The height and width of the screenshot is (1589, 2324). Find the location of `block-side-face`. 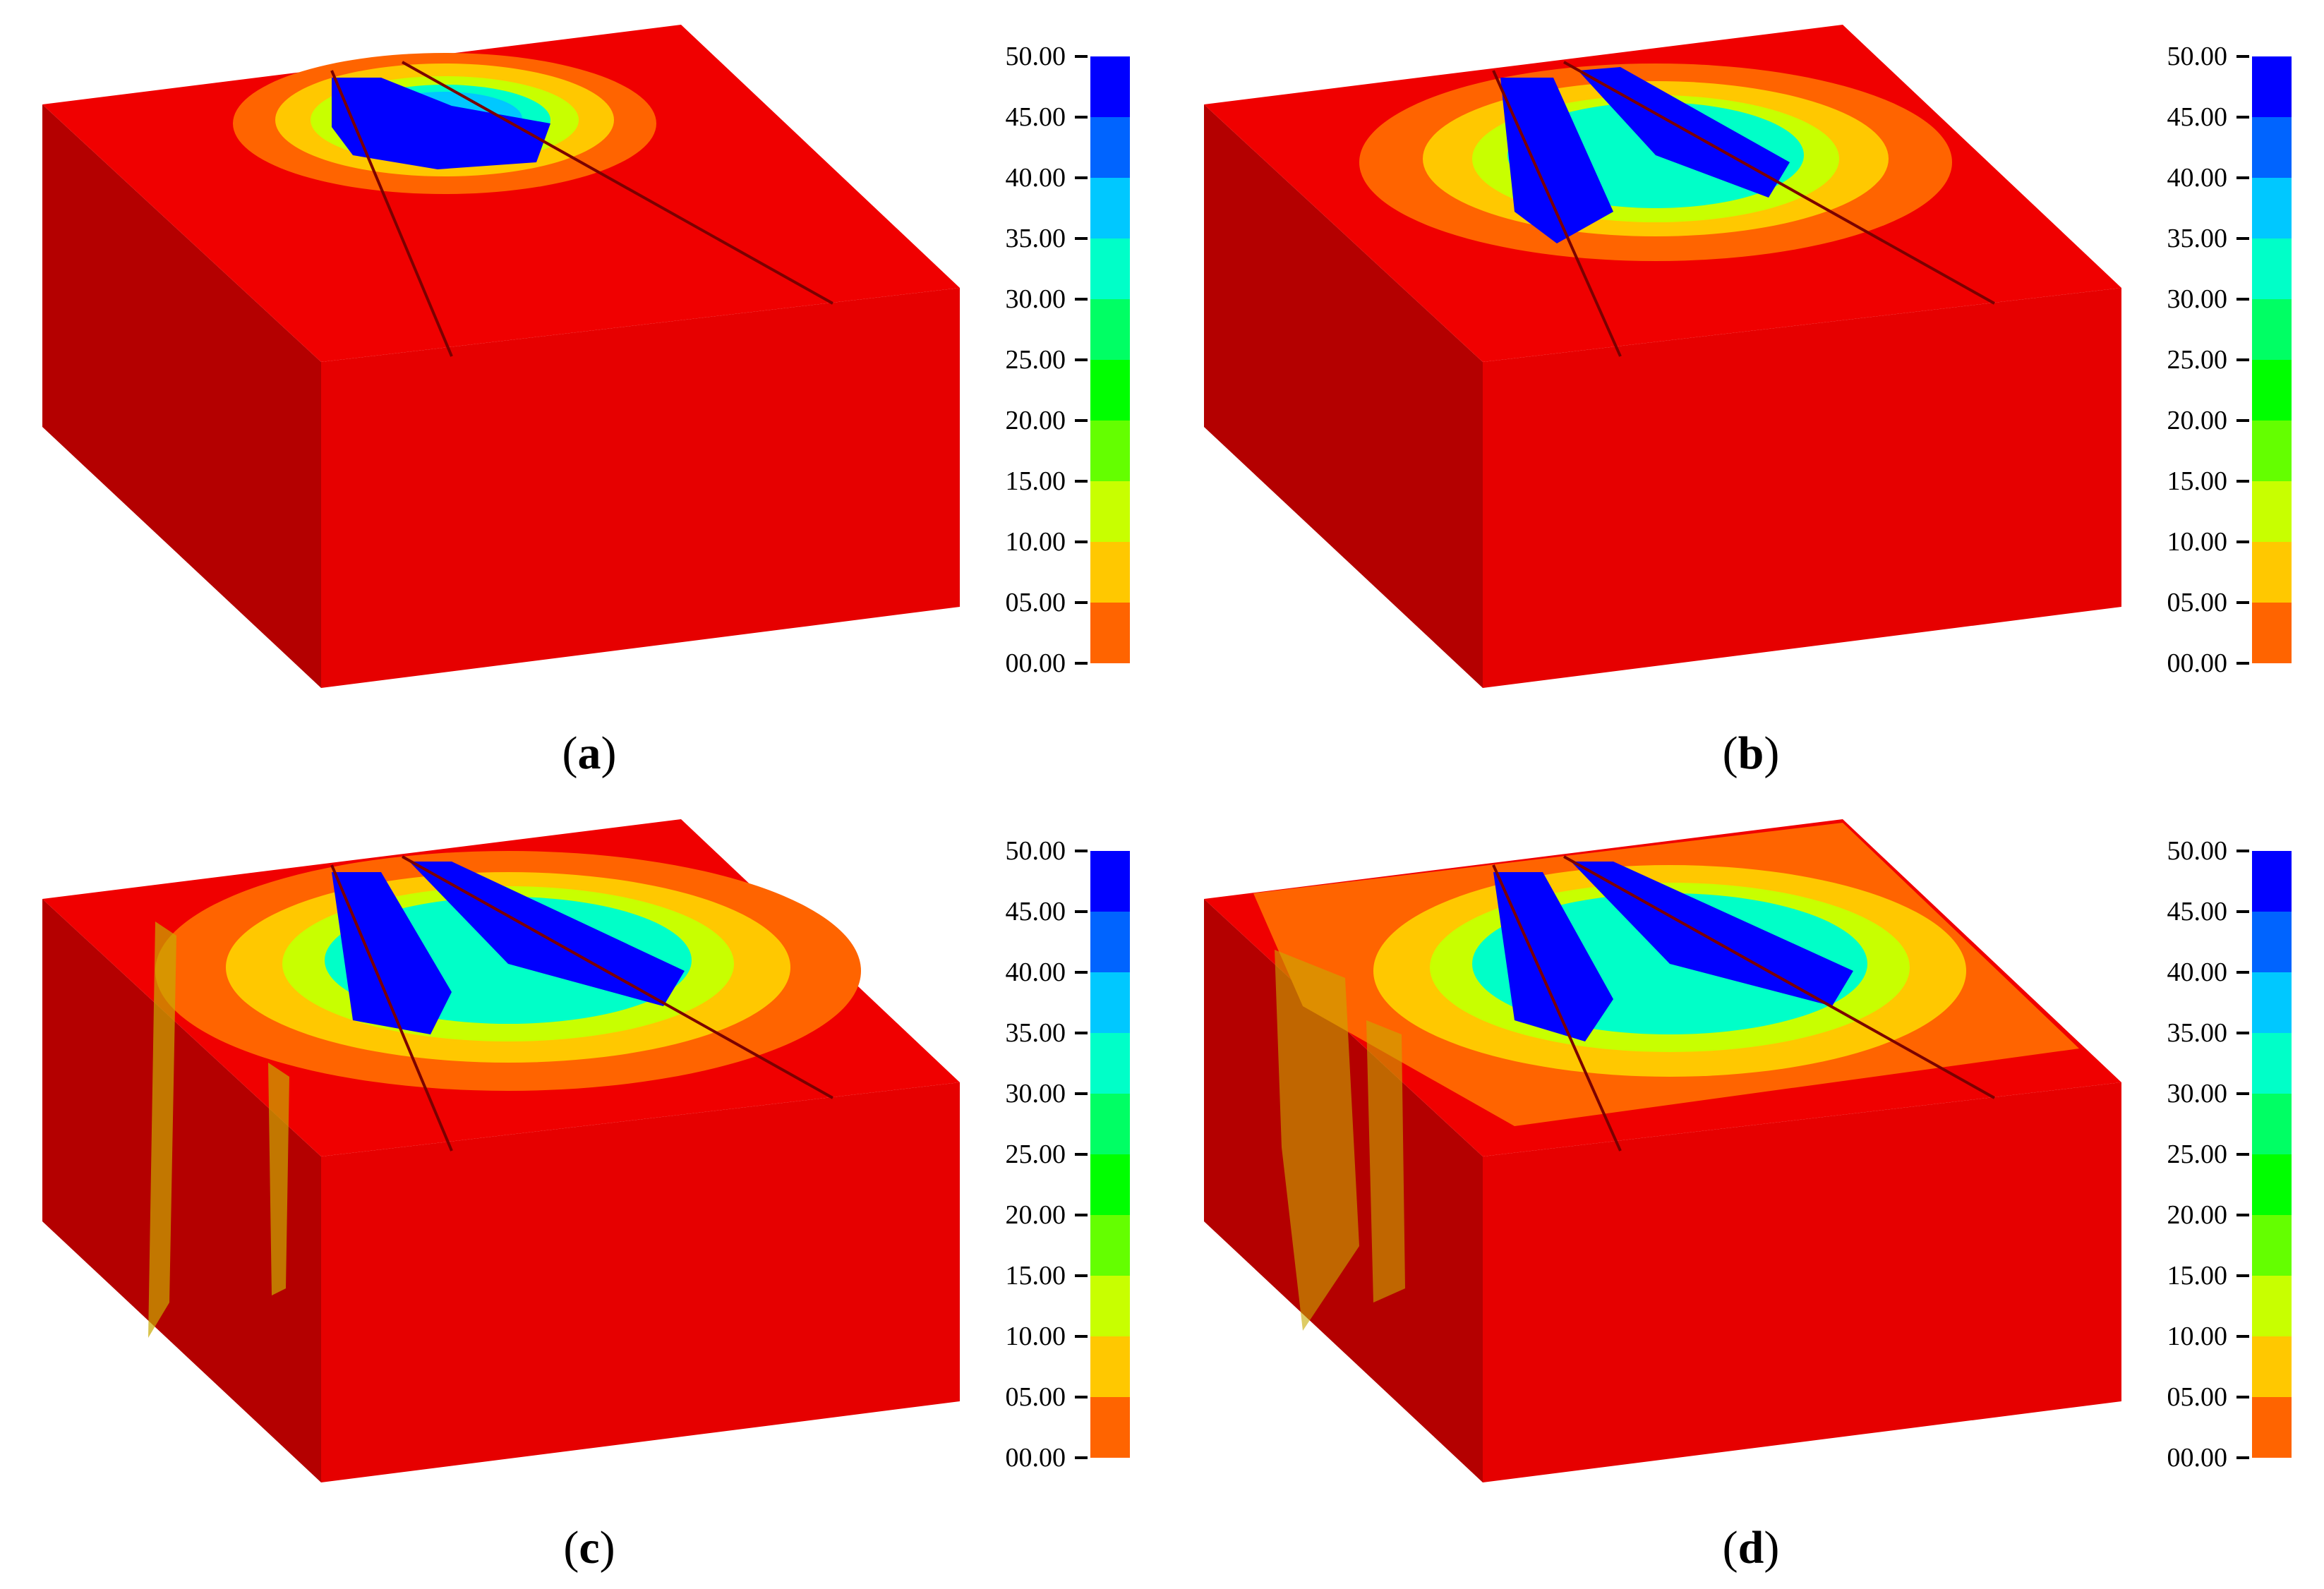

block-side-face is located at coordinates (182, 396).